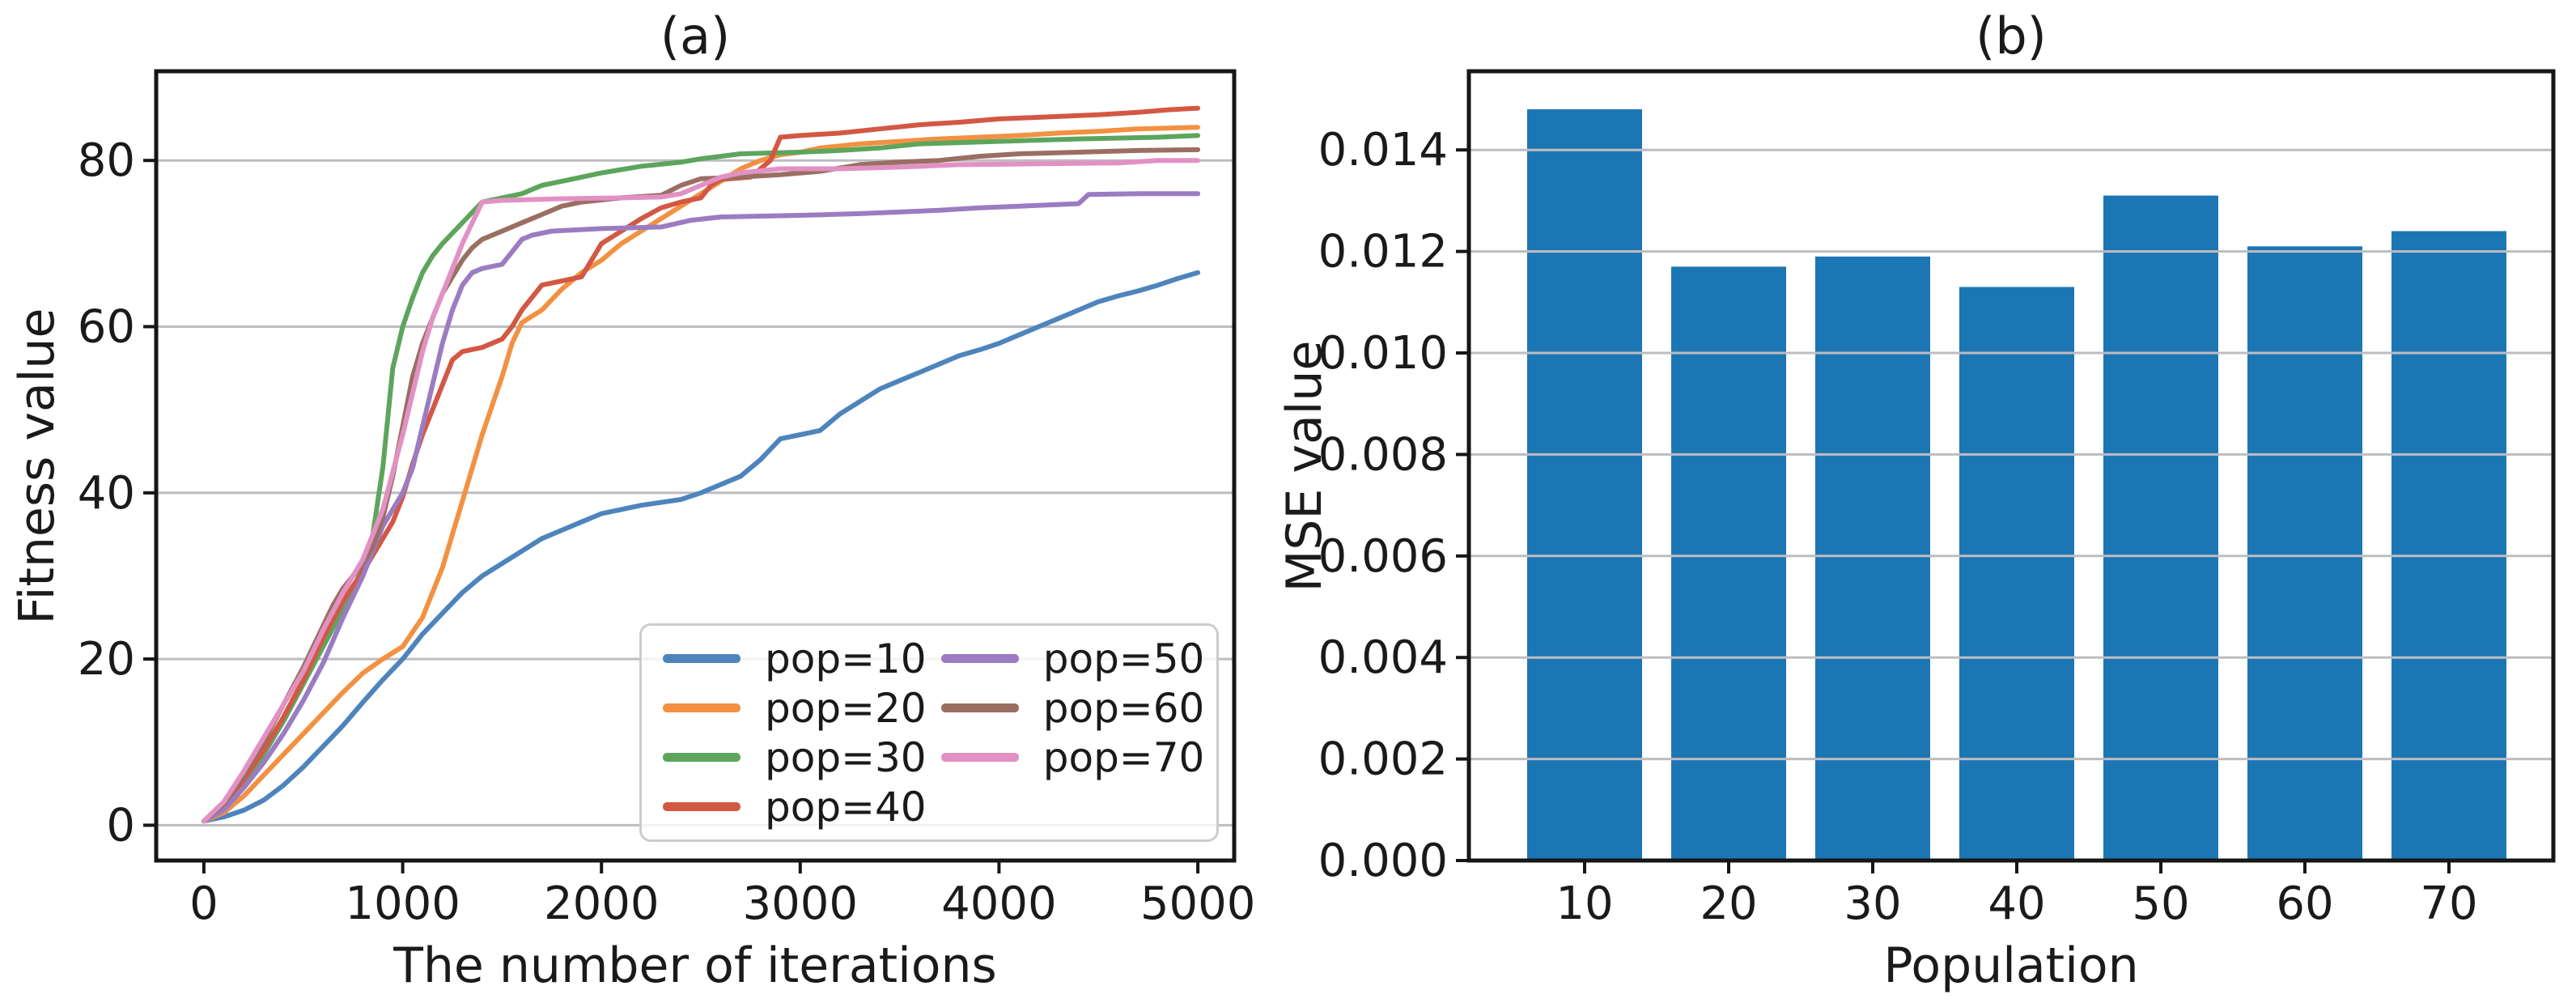 This screenshot has height=1003, width=2576. I want to click on y-tick-label: 0.006, so click(1383, 556).